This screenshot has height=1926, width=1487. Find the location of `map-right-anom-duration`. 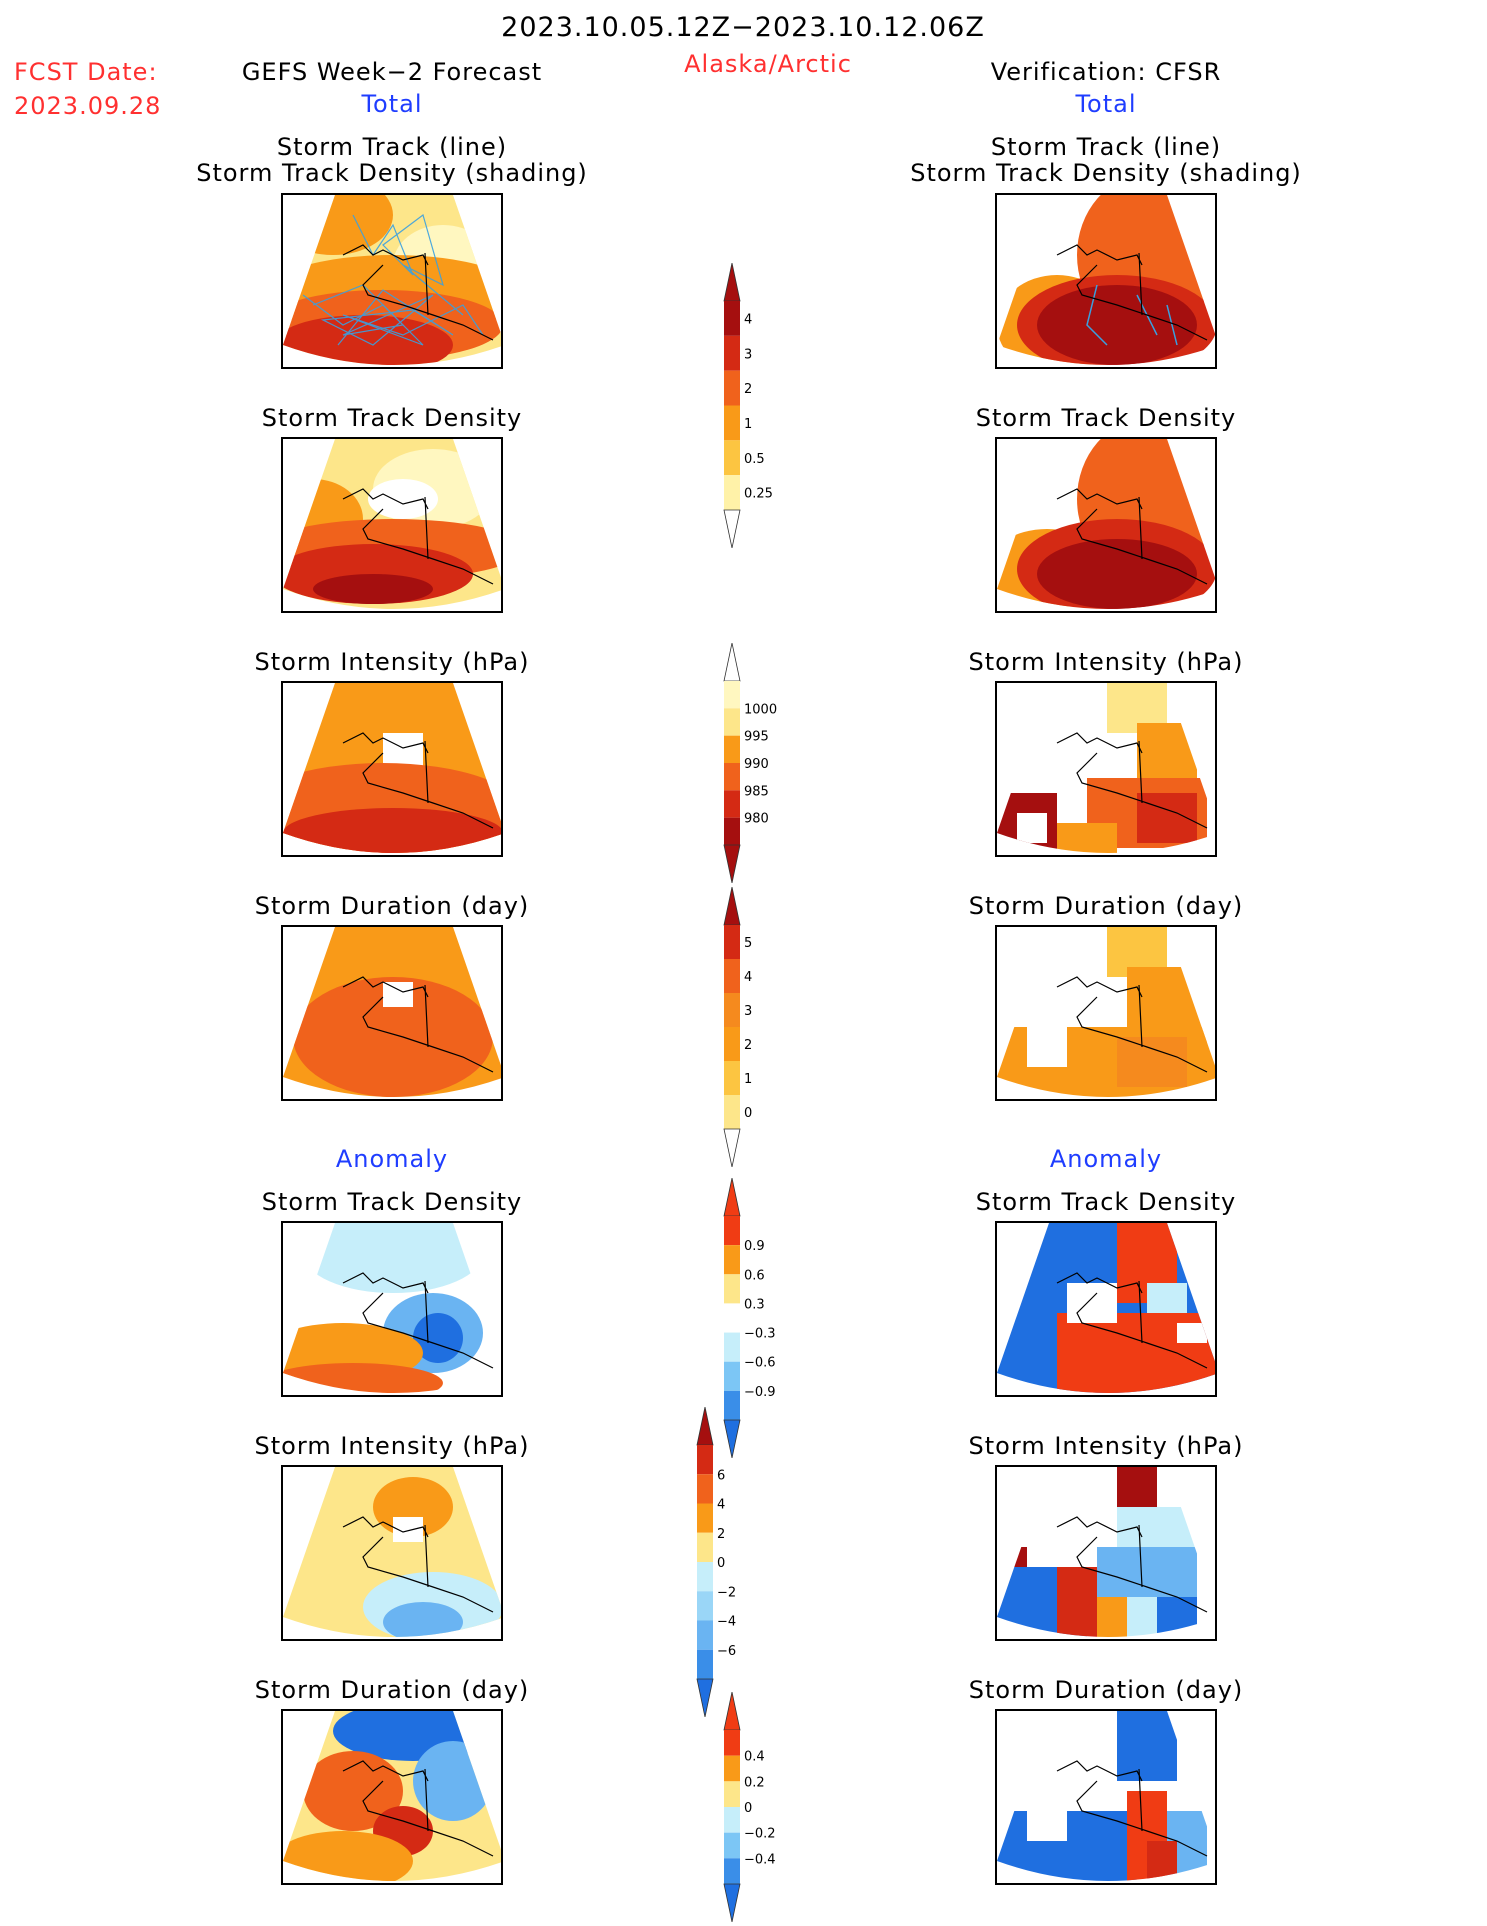

map-right-anom-duration is located at coordinates (1106, 1797).